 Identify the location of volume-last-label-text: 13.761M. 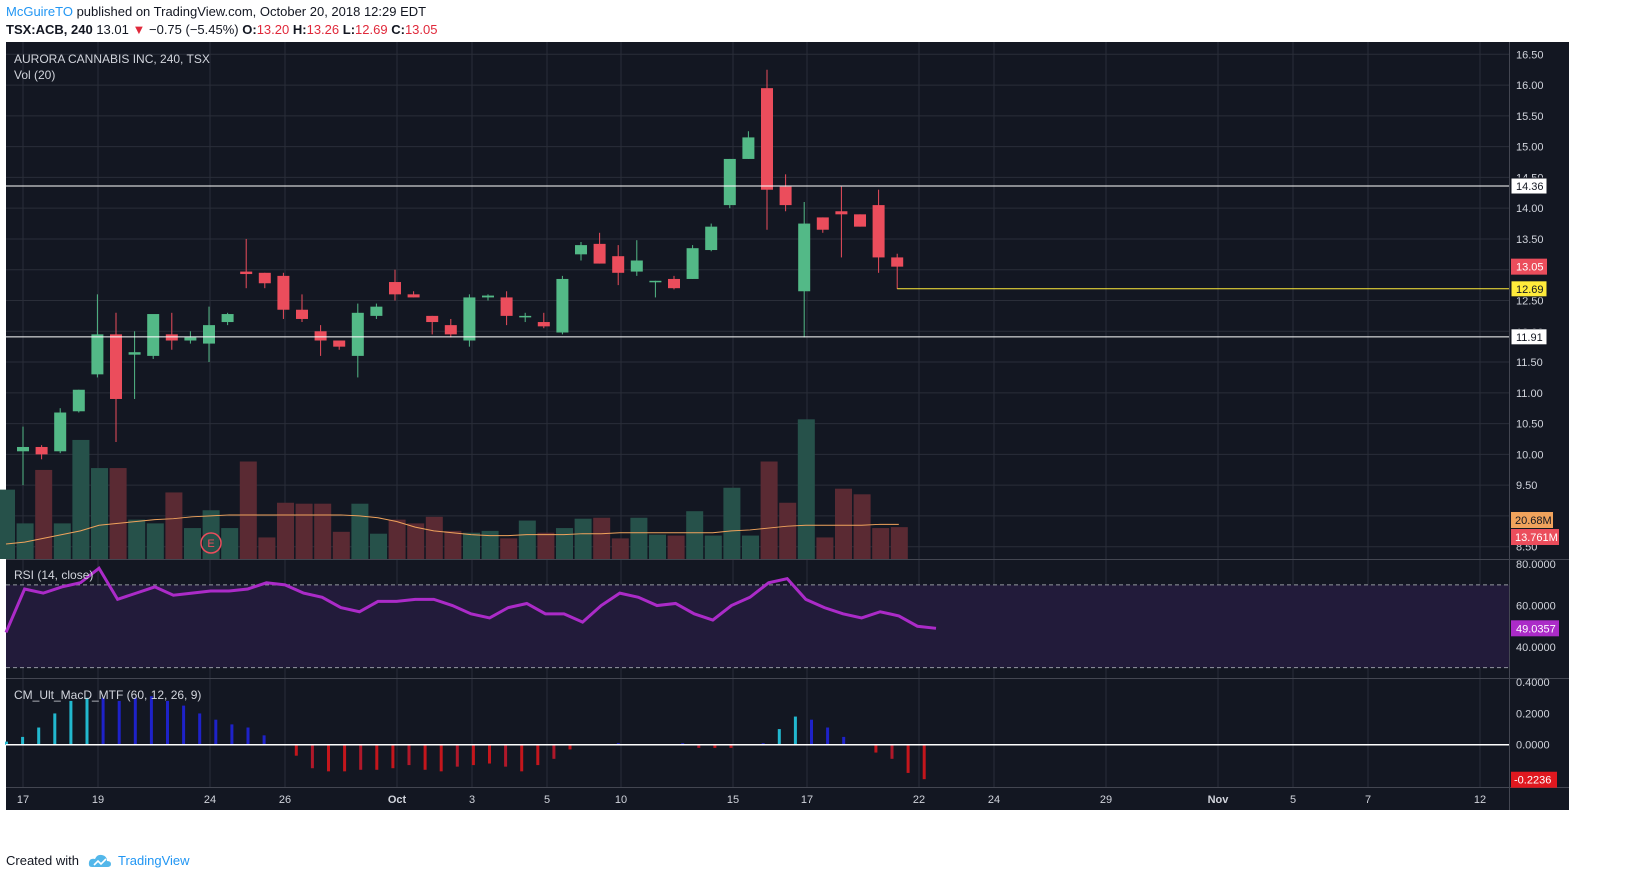
(1536, 538).